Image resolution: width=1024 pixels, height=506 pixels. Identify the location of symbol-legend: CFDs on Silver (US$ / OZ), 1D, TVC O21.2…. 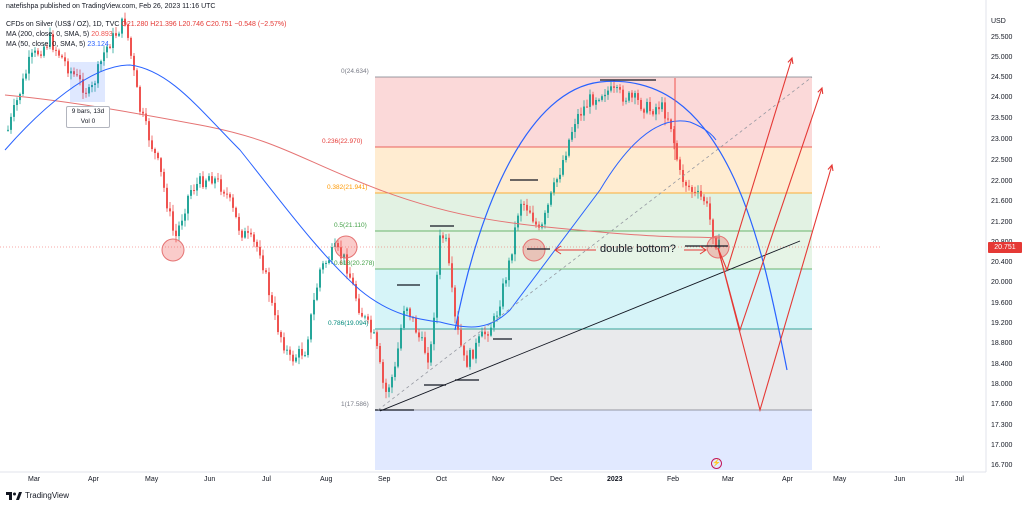
(146, 25).